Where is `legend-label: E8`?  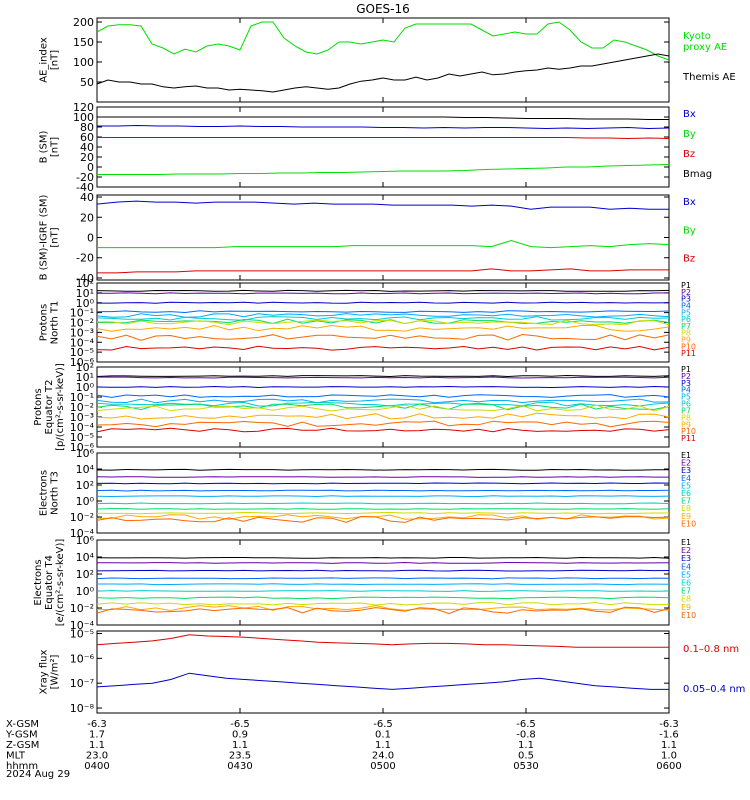
legend-label: E8 is located at coordinates (686, 508).